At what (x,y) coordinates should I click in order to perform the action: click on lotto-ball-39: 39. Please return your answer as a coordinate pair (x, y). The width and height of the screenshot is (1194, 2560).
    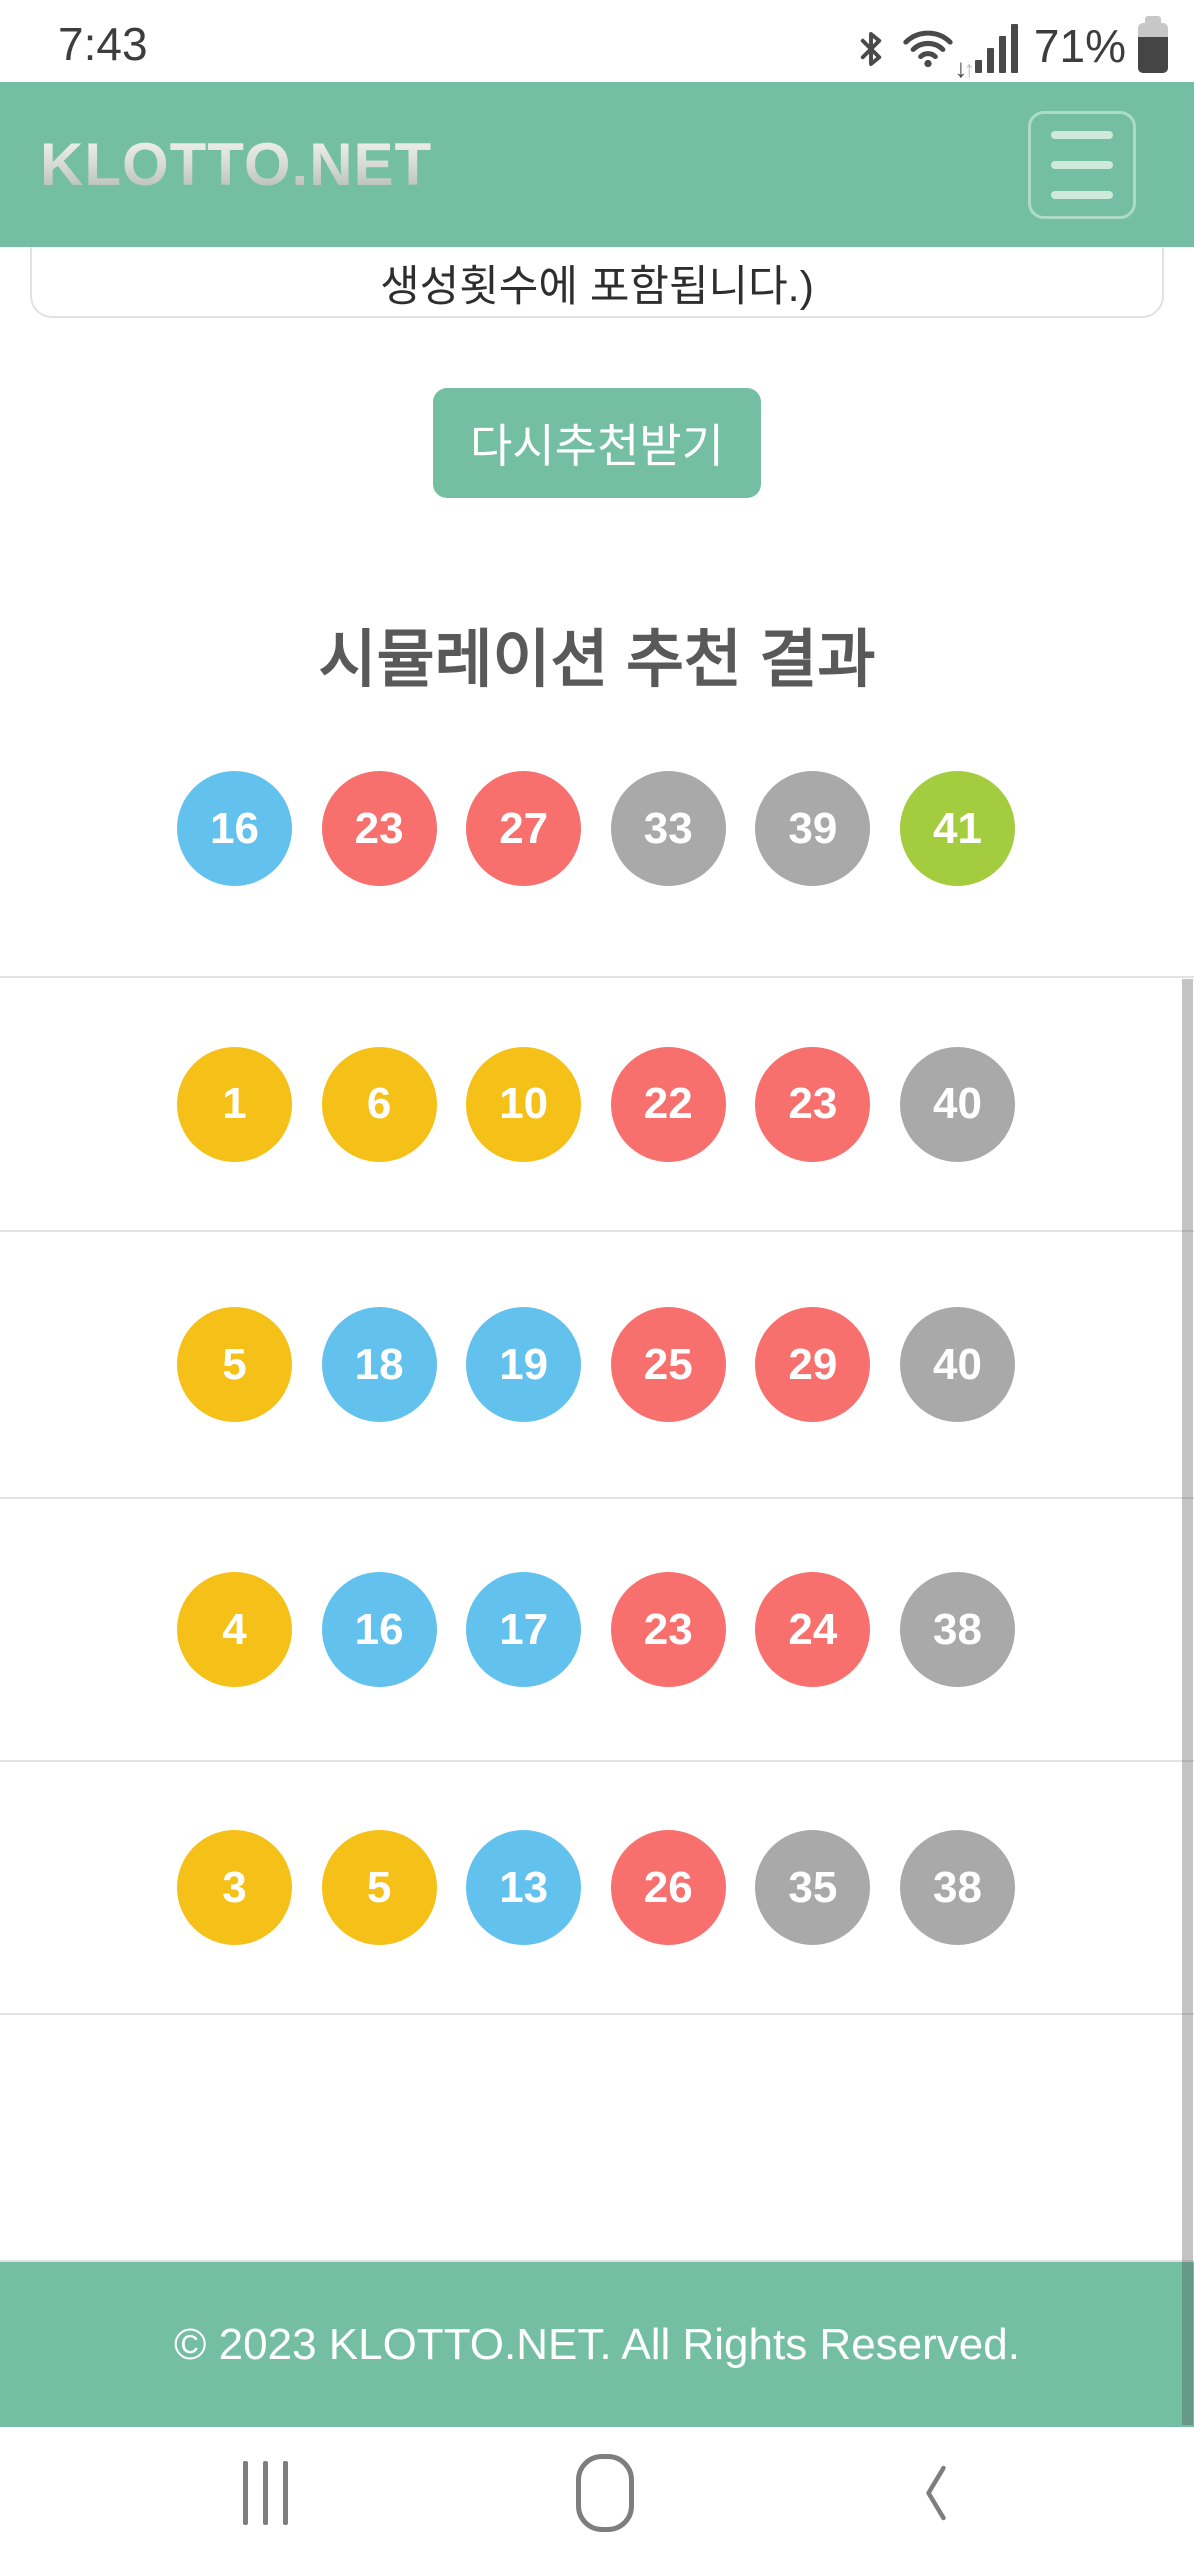
    Looking at the image, I should click on (813, 828).